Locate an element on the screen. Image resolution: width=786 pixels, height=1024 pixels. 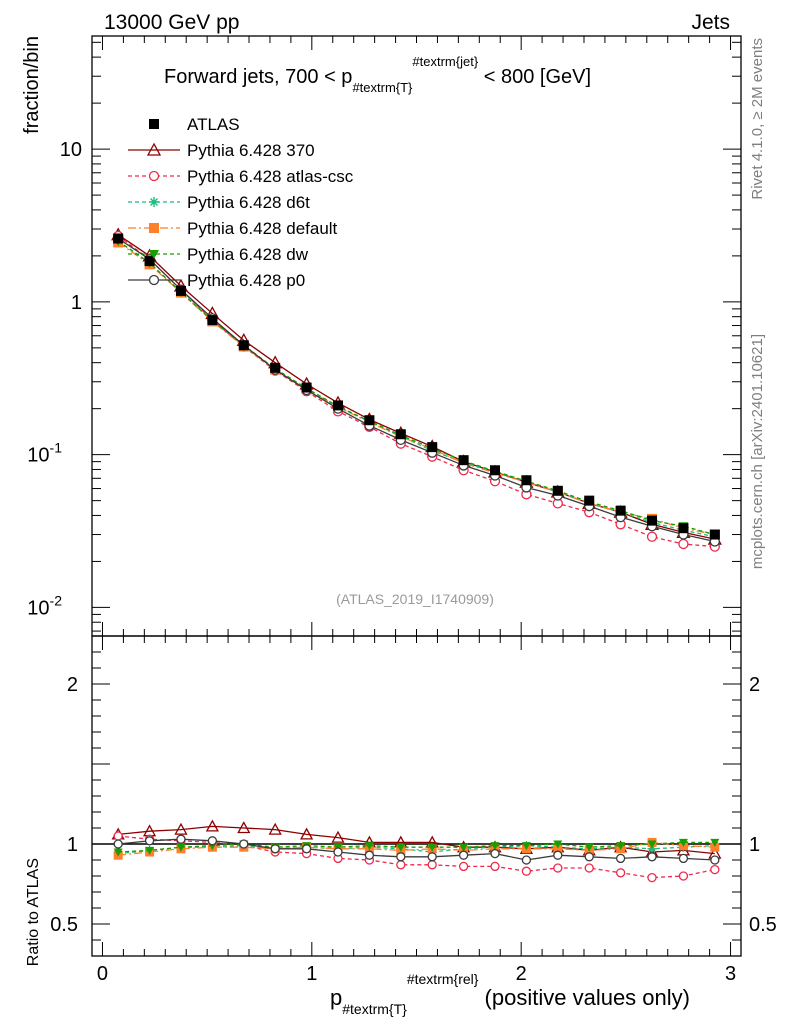
chart-title-tail: < 800 [GeV] is located at coordinates (534, 77).